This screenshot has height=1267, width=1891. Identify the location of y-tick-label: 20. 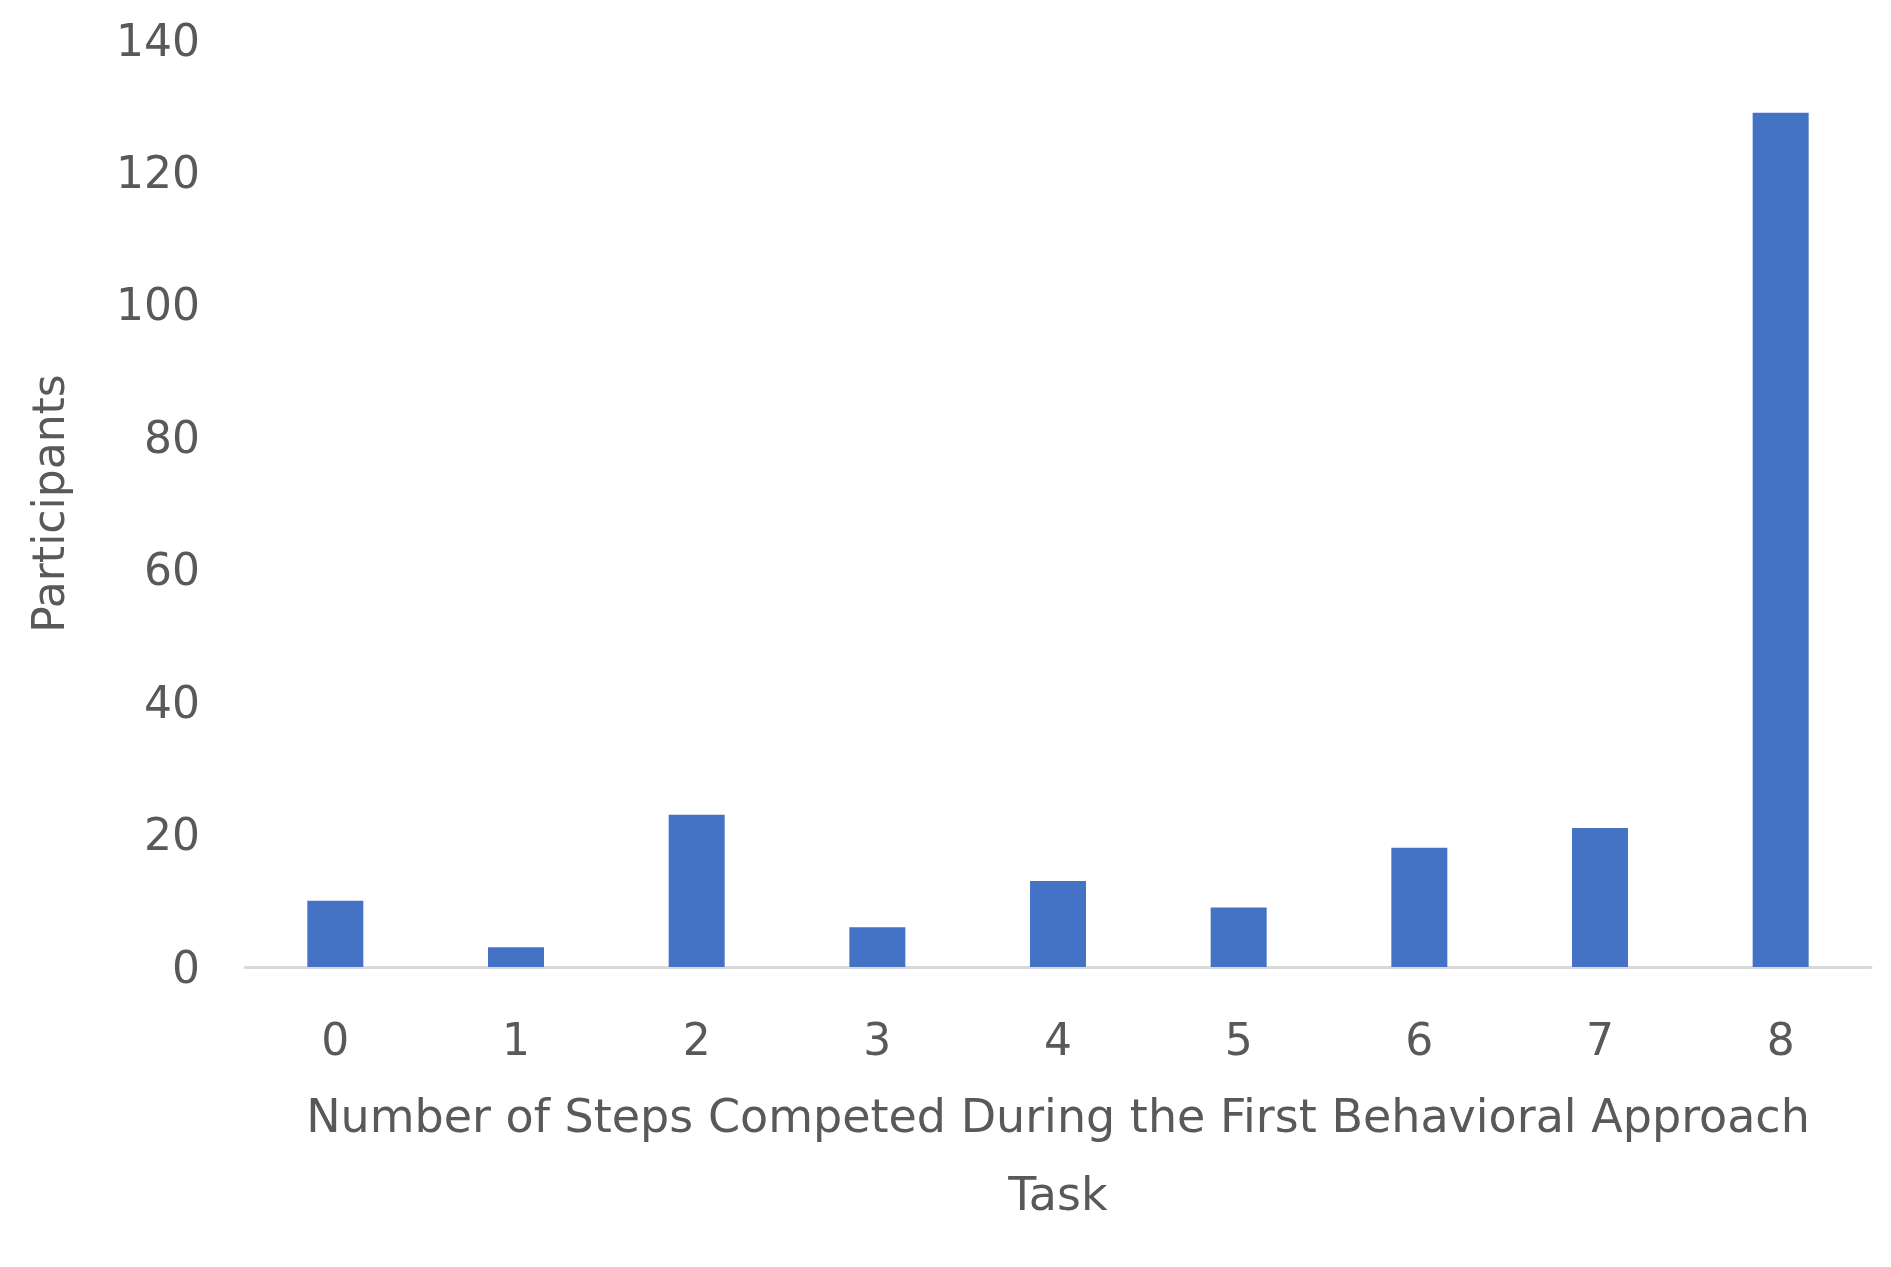
(172, 835).